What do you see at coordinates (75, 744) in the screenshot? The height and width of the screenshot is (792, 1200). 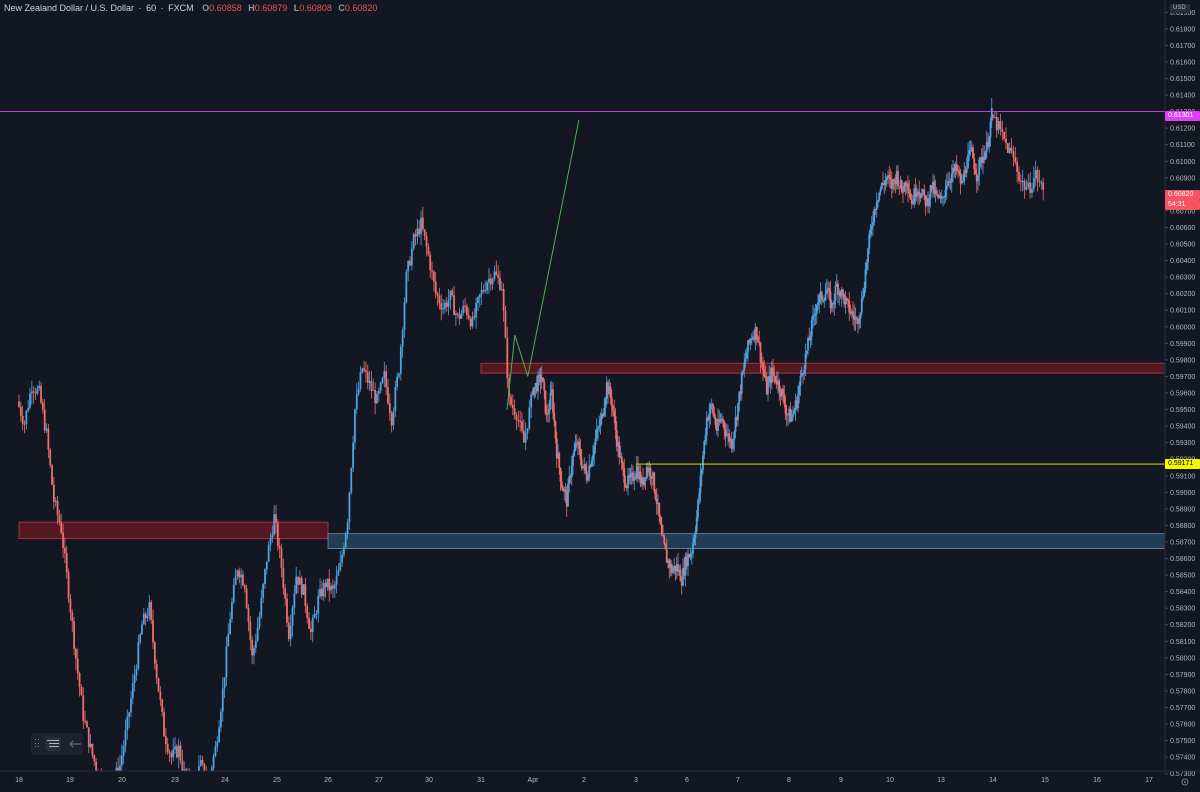 I see `collapse-arrow-icon` at bounding box center [75, 744].